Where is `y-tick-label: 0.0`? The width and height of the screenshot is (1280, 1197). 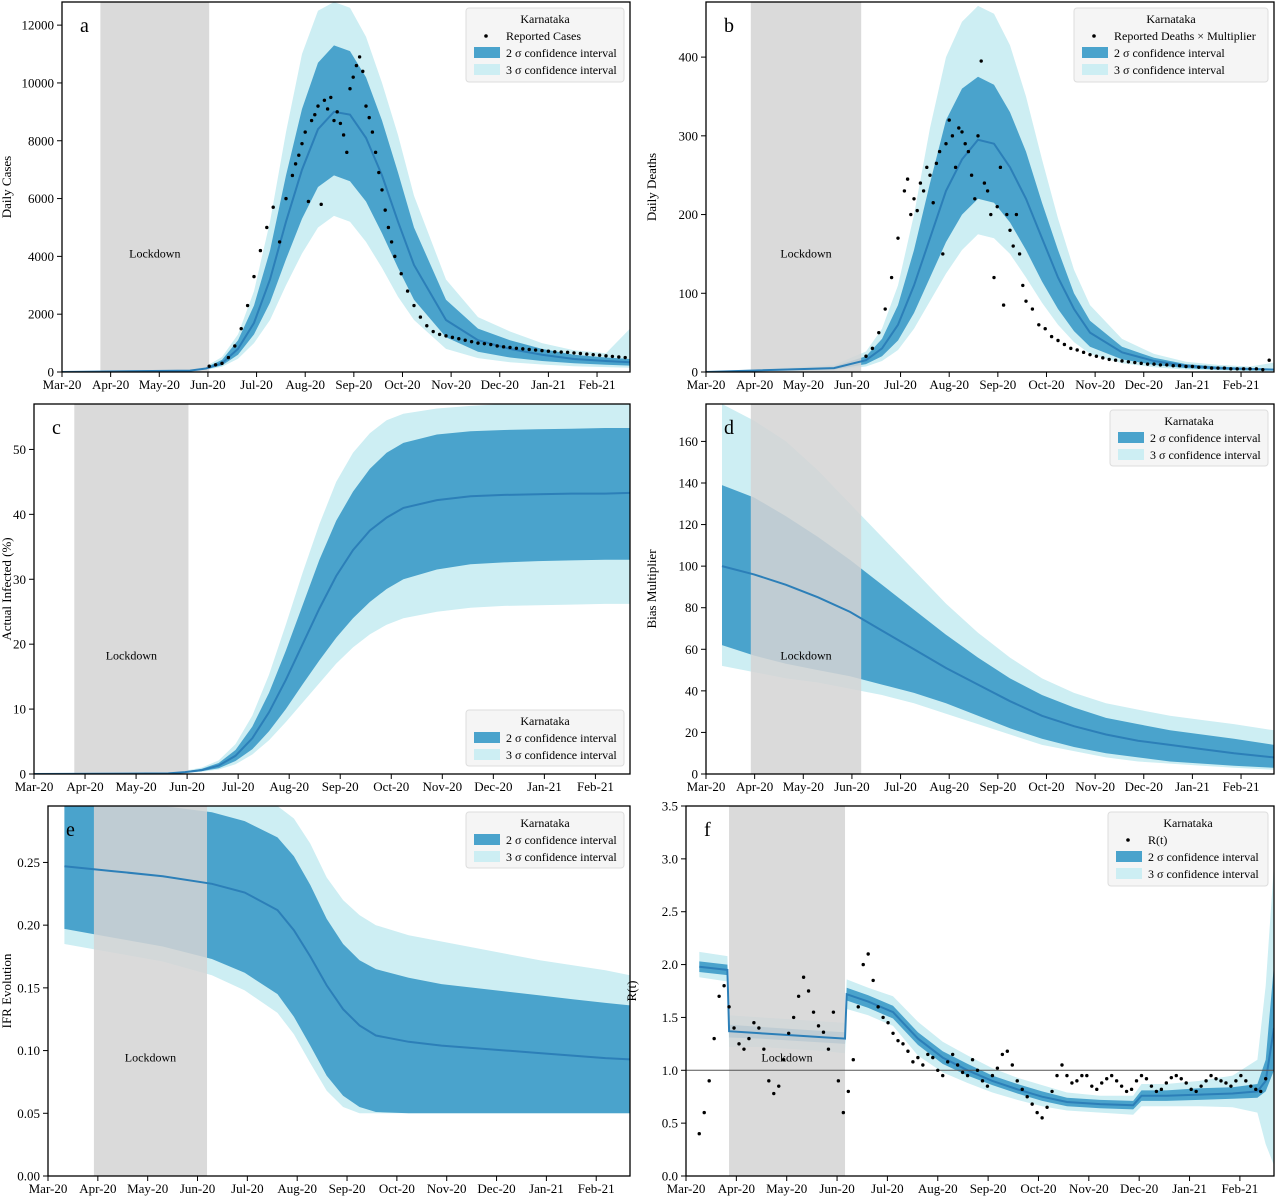
y-tick-label: 0.0 is located at coordinates (670, 1176).